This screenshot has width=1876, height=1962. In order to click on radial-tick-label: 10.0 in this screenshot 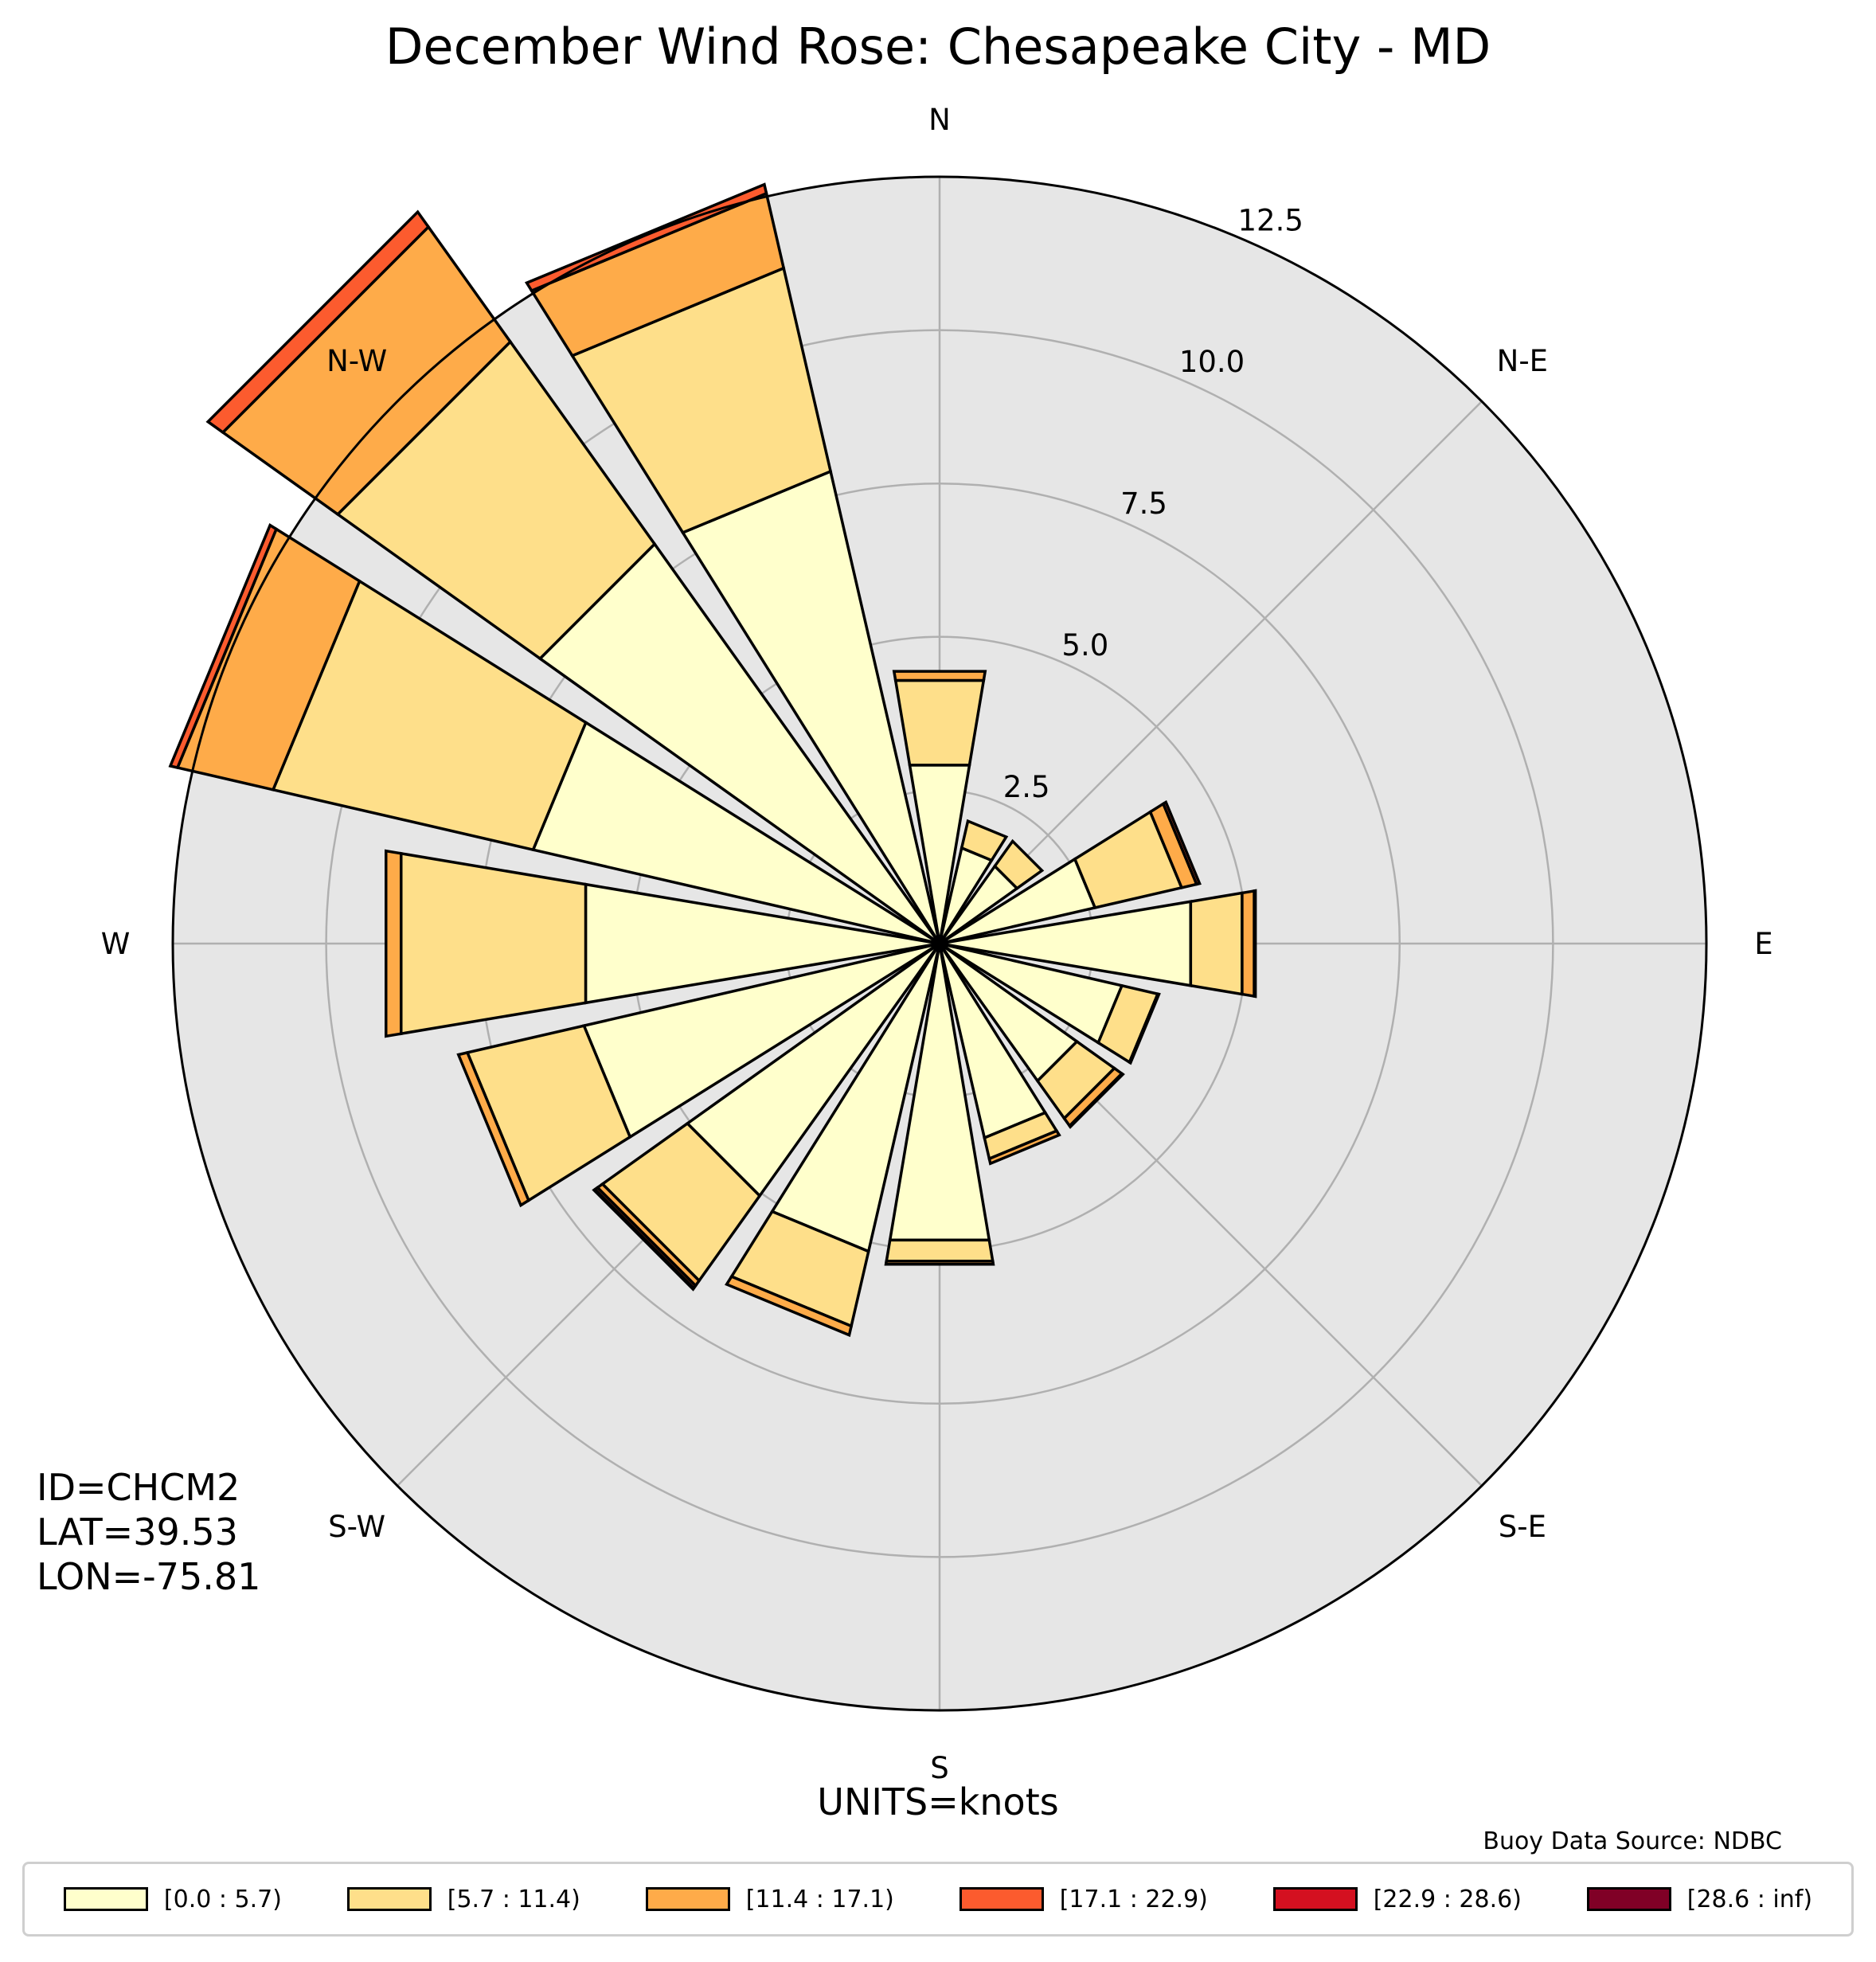, I will do `click(1212, 362)`.